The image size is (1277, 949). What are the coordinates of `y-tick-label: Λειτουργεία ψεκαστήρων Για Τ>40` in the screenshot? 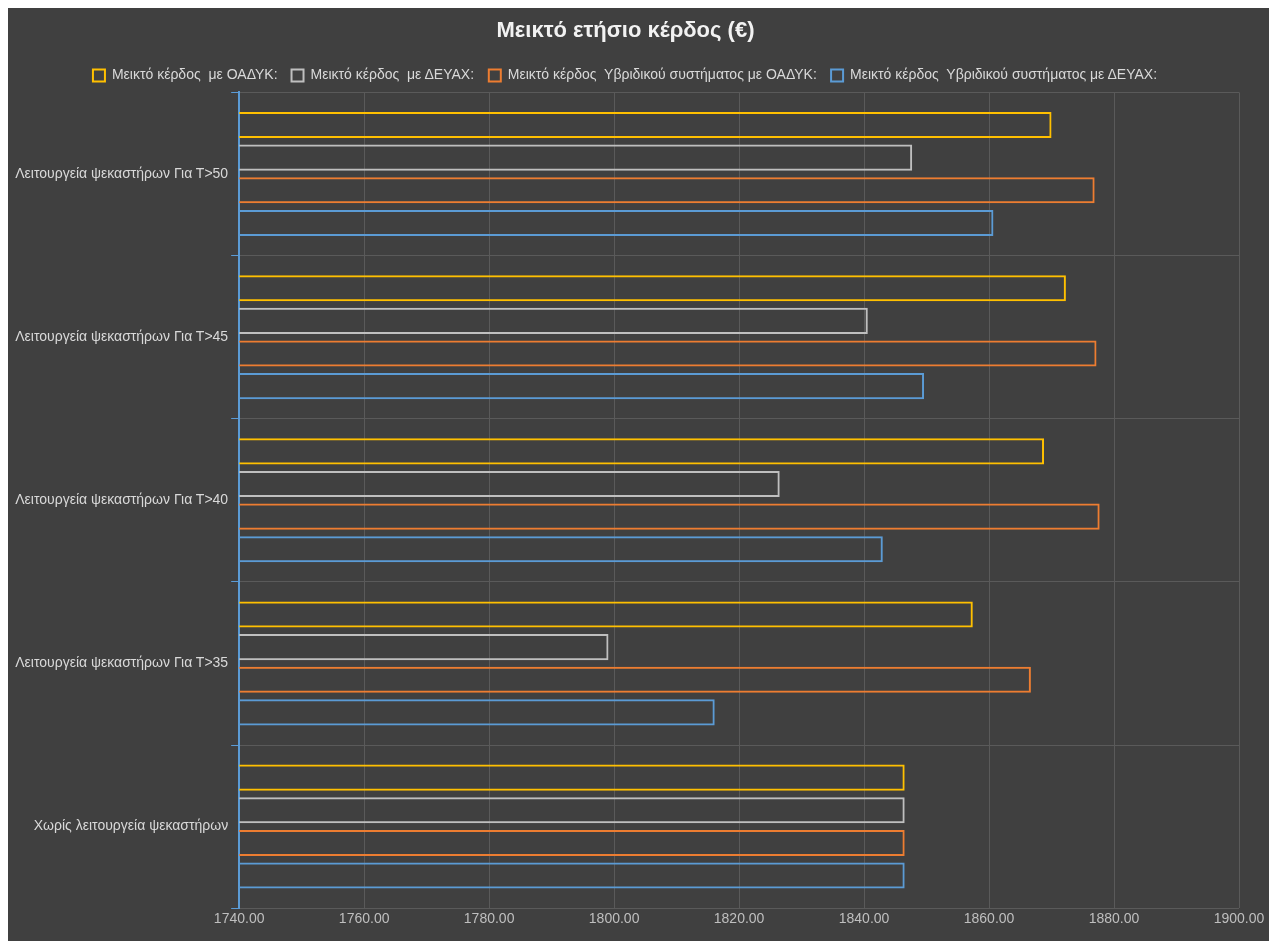 It's located at (122, 499).